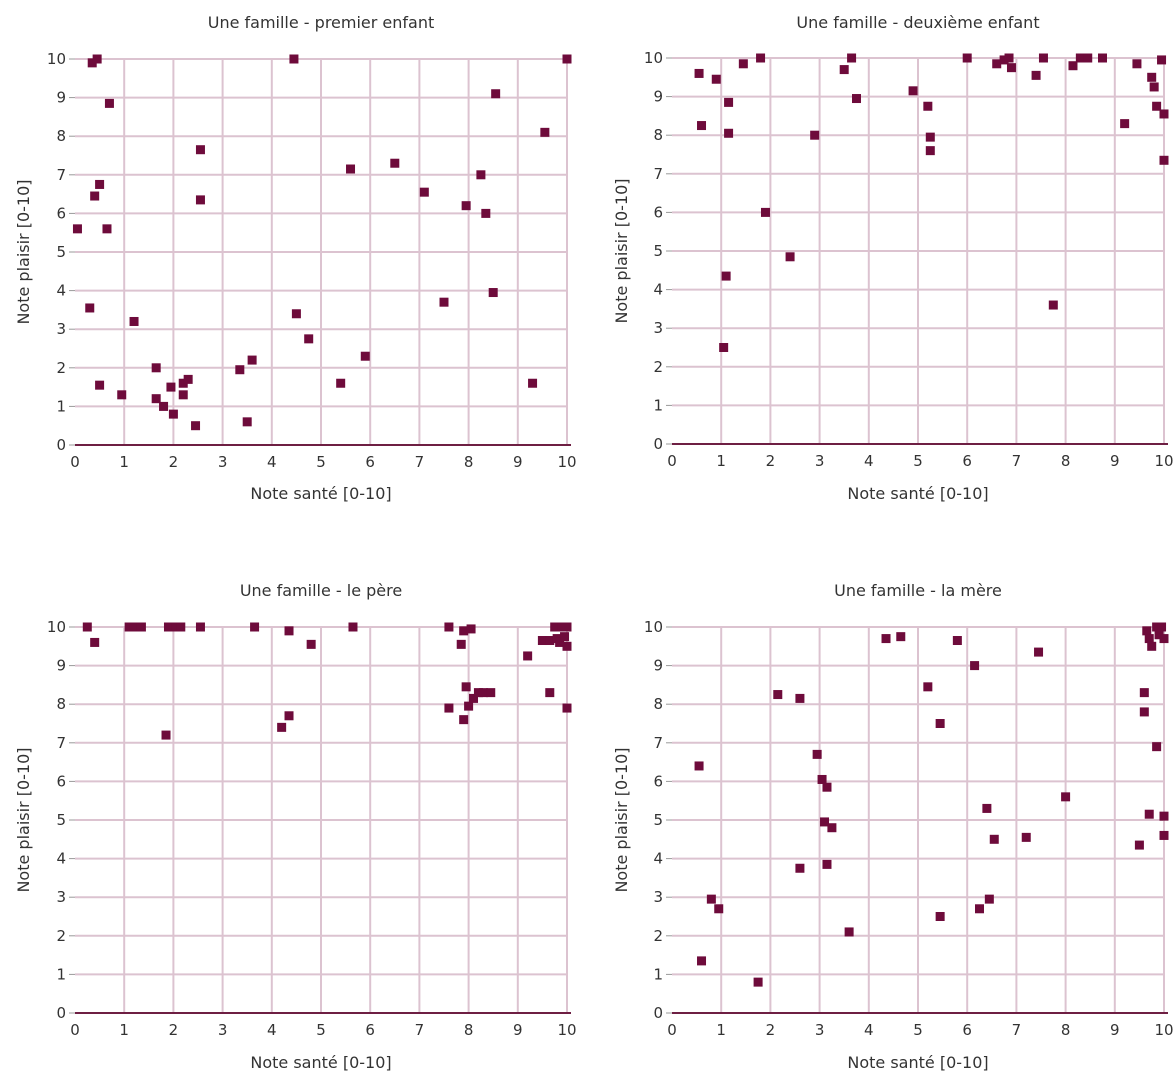 The width and height of the screenshot is (1176, 1079). Describe the element at coordinates (771, 461) in the screenshot. I see `x-tick-label: 2` at that location.